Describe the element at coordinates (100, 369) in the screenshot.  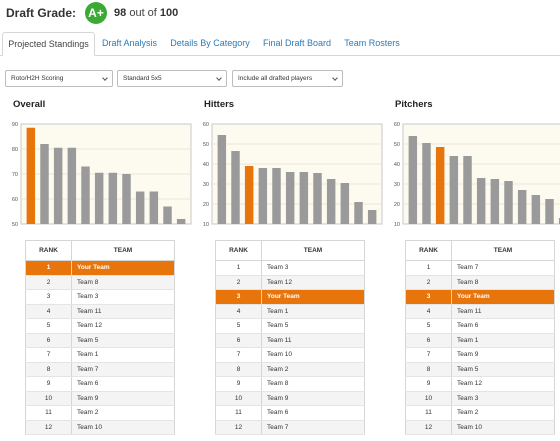
I see `table-row: 8 Team 7` at that location.